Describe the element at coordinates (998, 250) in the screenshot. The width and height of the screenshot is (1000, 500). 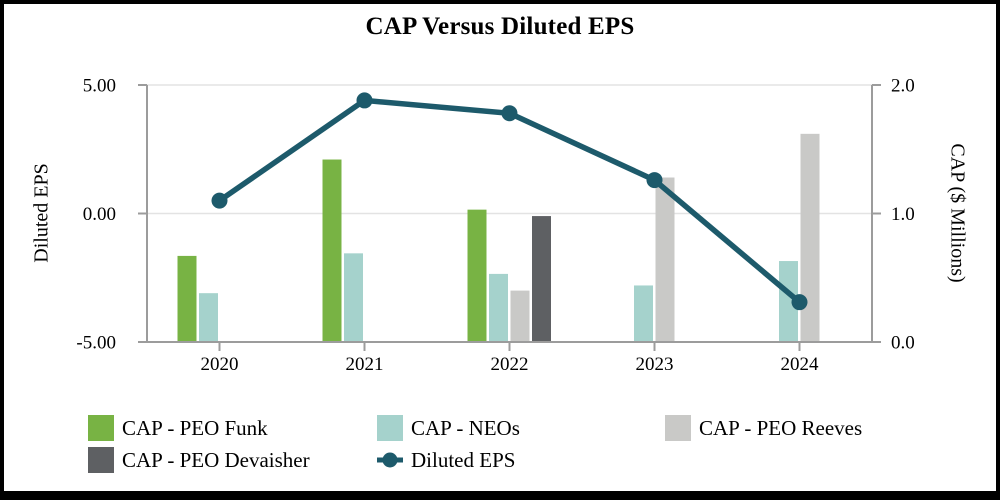
I see `window-border-right` at that location.